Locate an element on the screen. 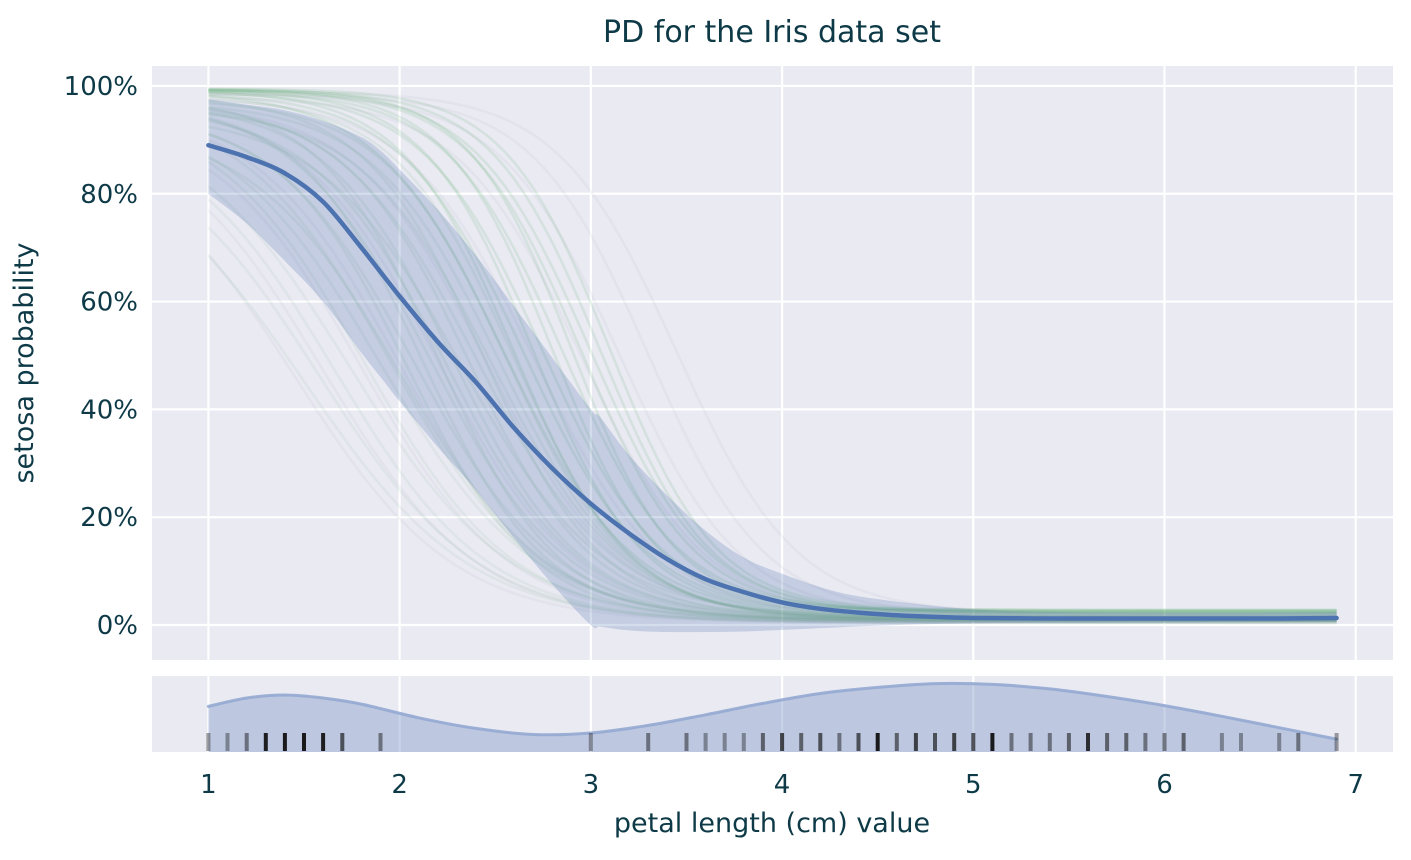 The height and width of the screenshot is (860, 1411). x-tick-labels: 1 2 3 4 5 6 7 is located at coordinates (782, 785).